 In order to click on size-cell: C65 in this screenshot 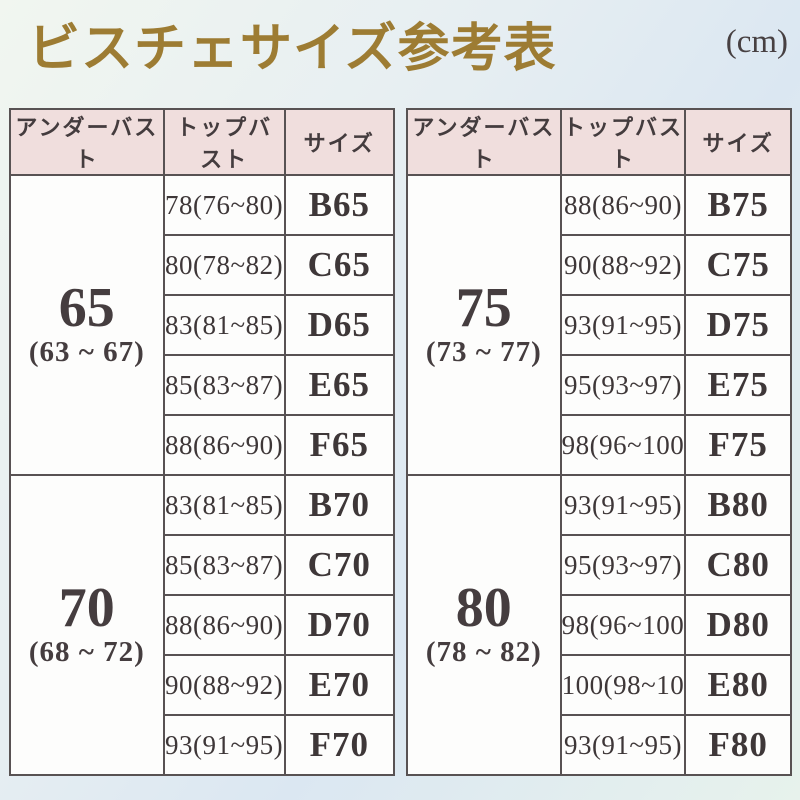, I will do `click(339, 265)`.